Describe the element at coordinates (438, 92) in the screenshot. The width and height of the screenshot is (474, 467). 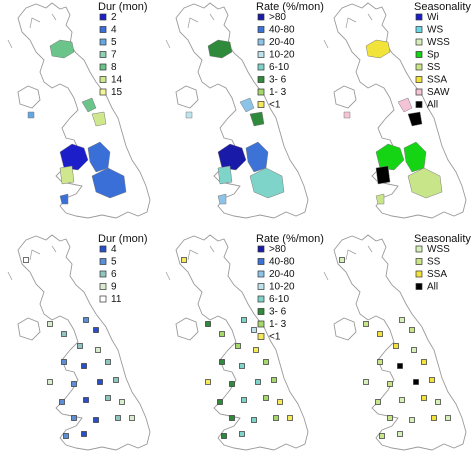
I see `legend-label: SAW` at that location.